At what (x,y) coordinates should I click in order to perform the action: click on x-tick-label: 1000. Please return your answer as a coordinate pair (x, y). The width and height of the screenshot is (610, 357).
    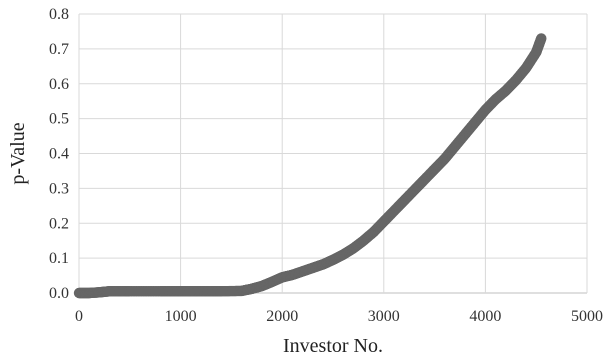
    Looking at the image, I should click on (181, 316).